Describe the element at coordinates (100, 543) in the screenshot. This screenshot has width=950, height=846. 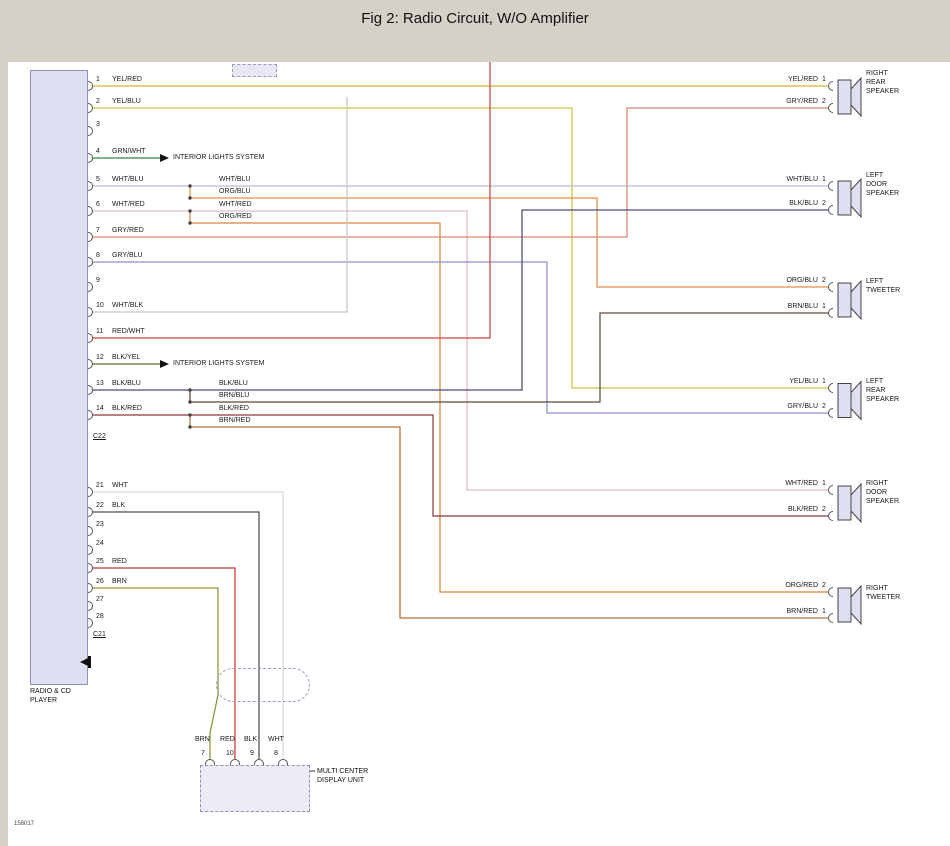
I see `radio-pin-number: 24` at that location.